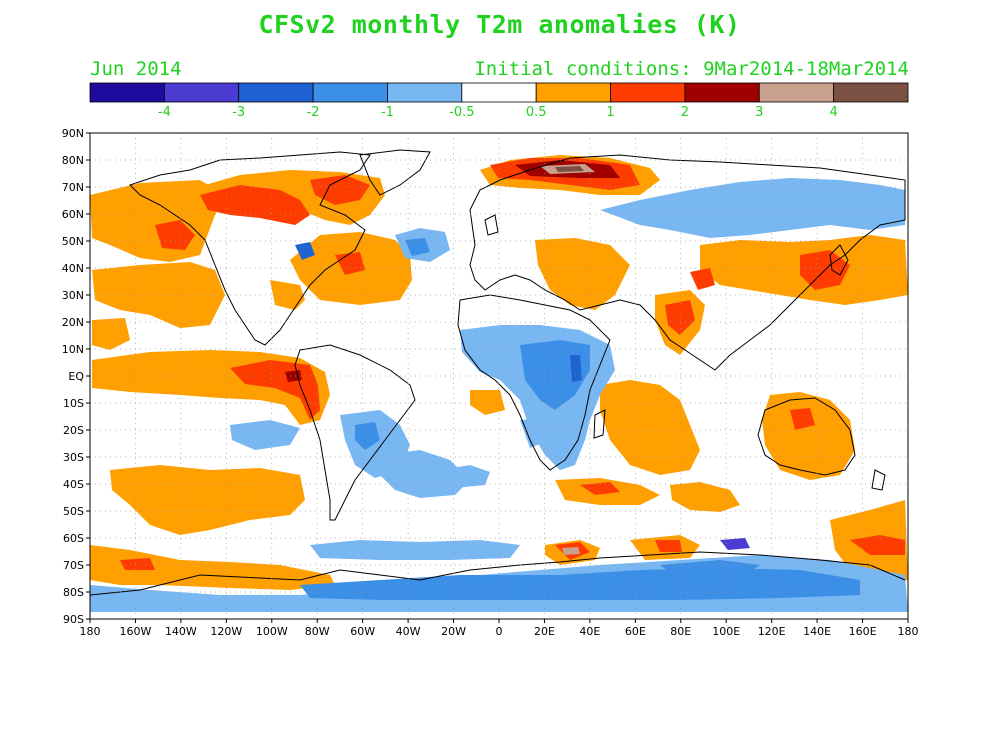 This screenshot has height=750, width=999. Describe the element at coordinates (726, 631) in the screenshot. I see `lon-label: 100E` at that location.